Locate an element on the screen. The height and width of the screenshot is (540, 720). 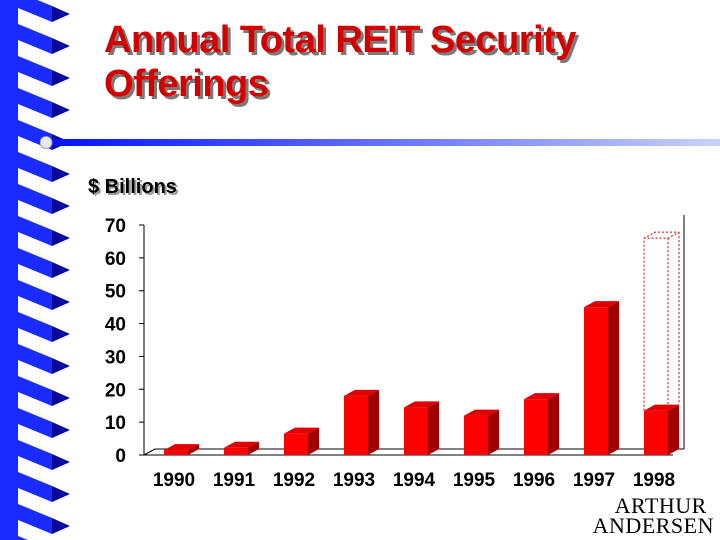
x-tick-label: 1996 is located at coordinates (534, 480).